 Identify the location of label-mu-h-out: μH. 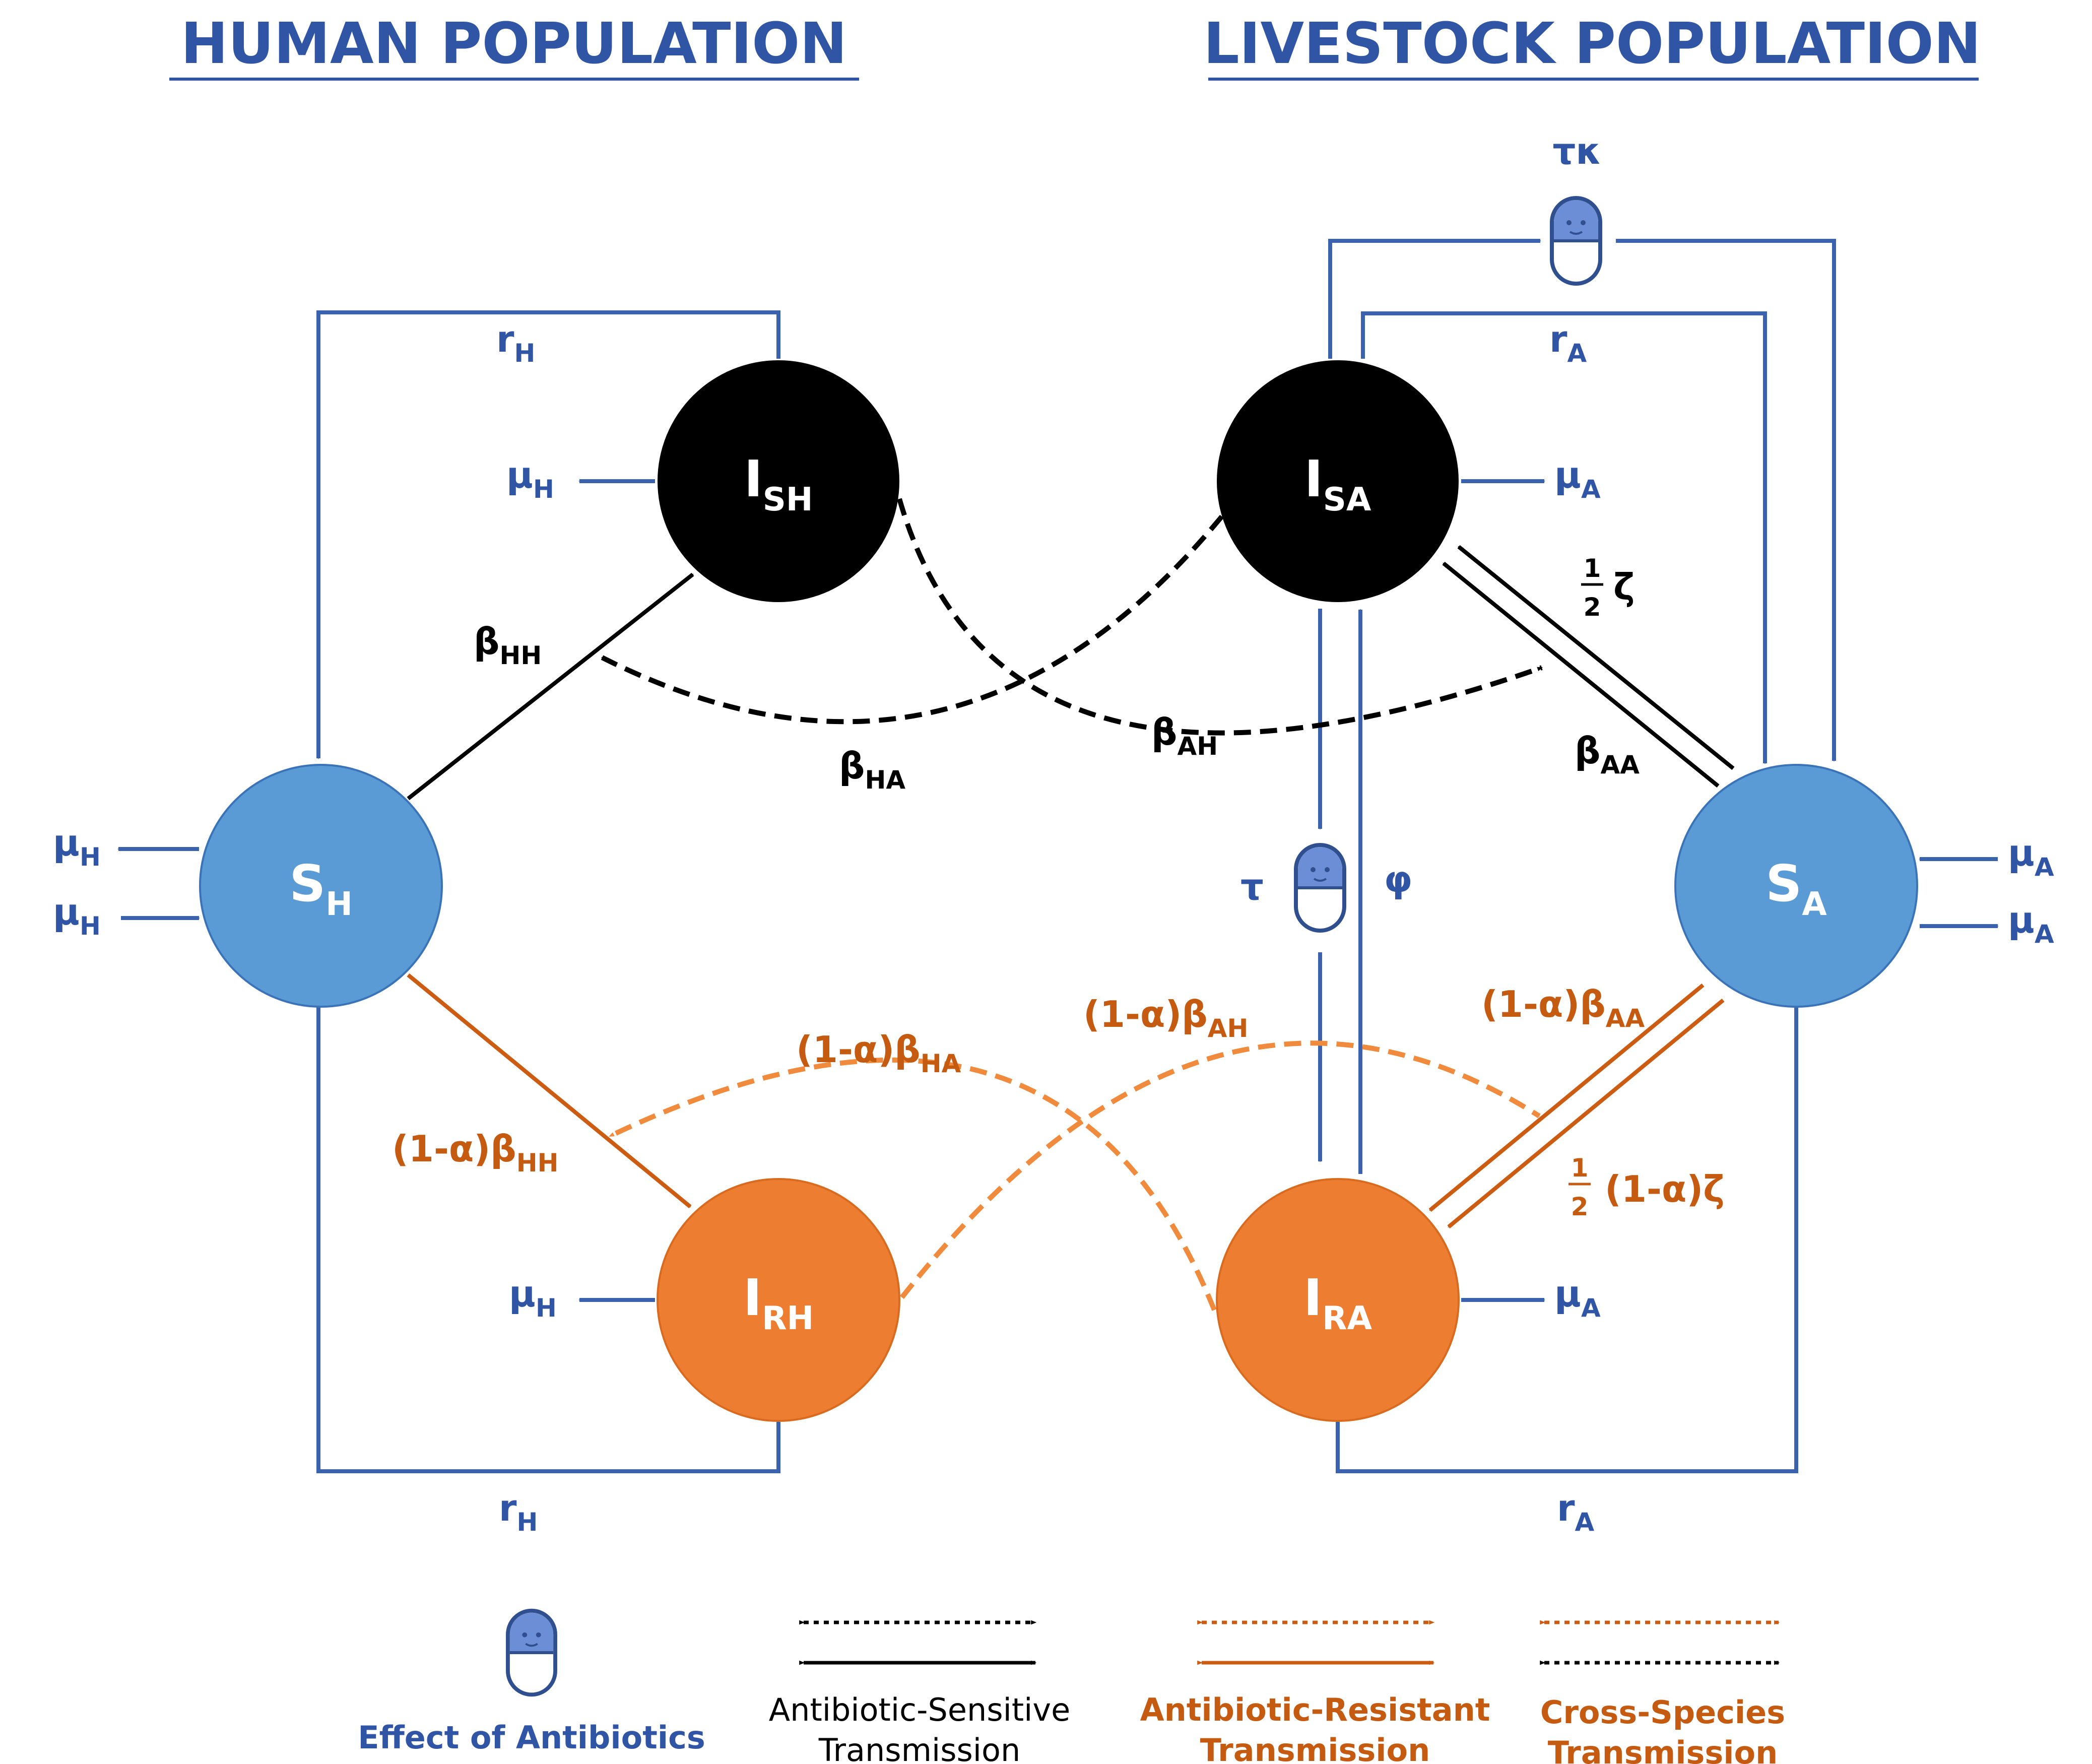
(77, 847).